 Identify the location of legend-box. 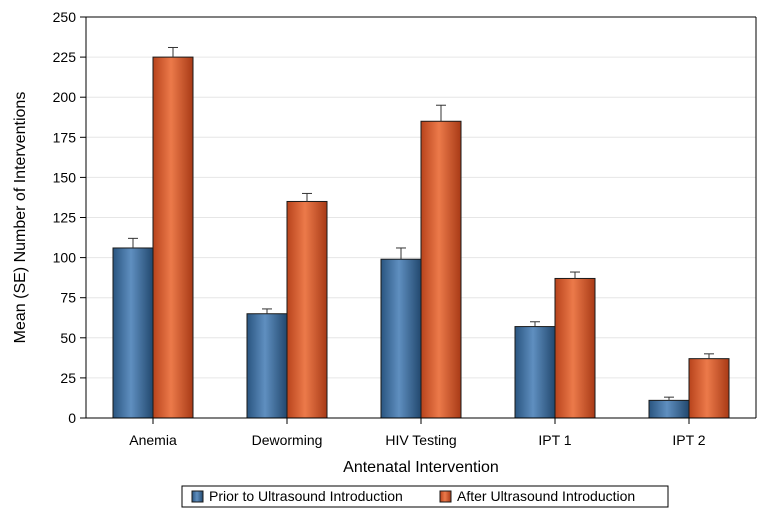
(425, 496).